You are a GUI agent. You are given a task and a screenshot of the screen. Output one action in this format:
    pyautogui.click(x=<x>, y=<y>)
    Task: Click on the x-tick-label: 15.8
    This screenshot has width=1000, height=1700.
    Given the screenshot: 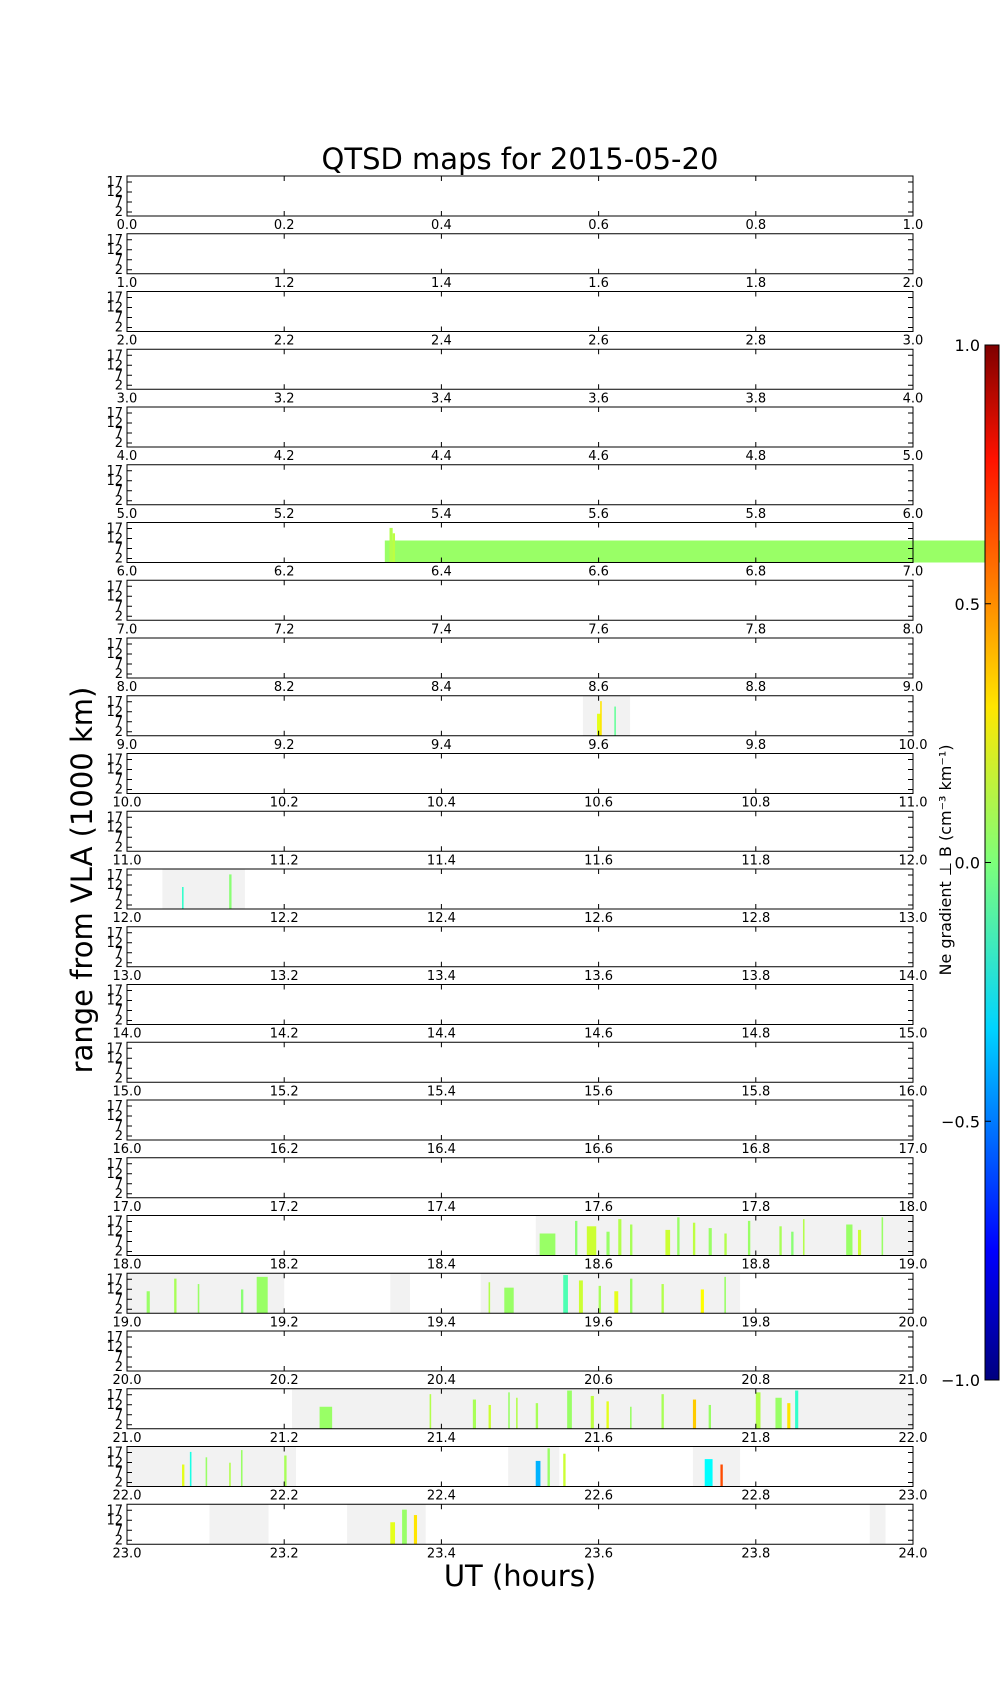 What is the action you would take?
    pyautogui.click(x=755, y=1091)
    